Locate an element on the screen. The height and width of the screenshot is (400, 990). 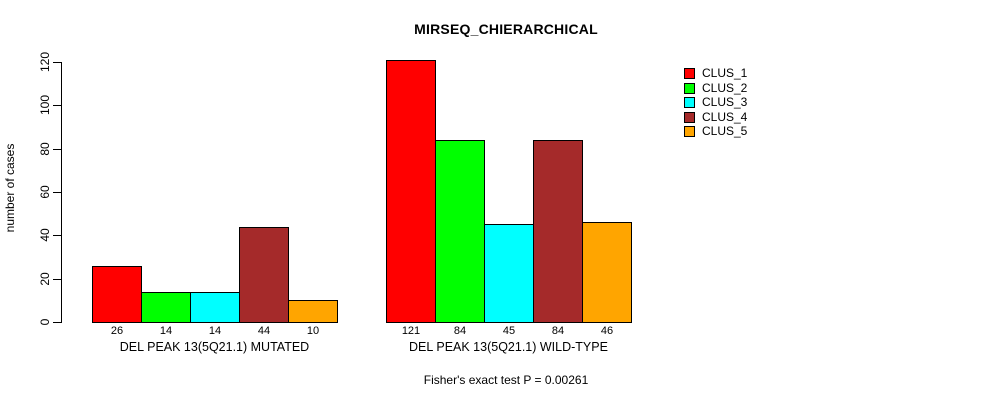
bar-clus_4-group2 is located at coordinates (558, 231).